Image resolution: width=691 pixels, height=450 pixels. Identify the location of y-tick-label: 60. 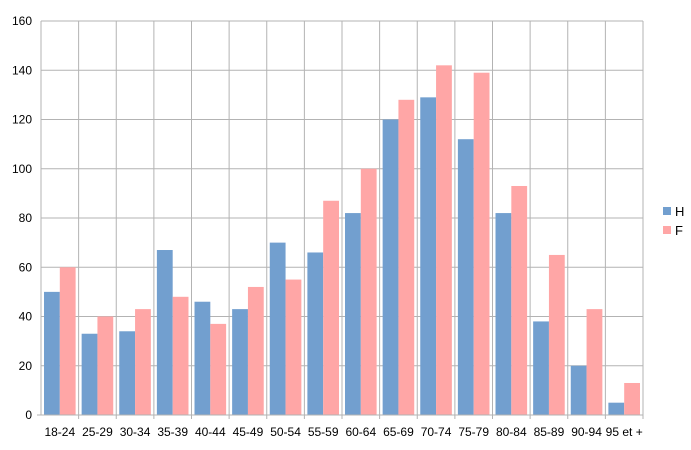
(26, 267).